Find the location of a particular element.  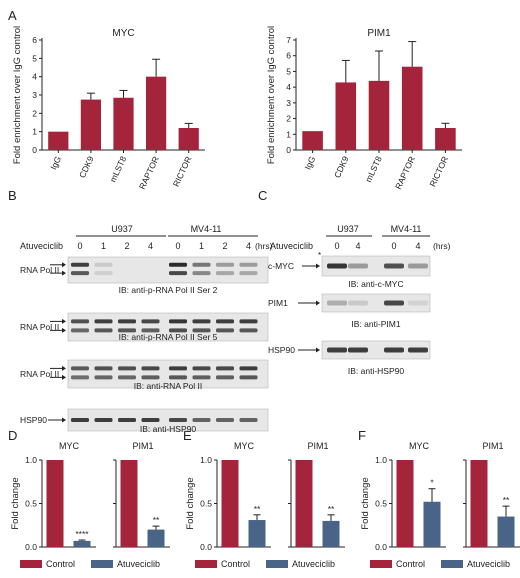

legend-label-atuveciclib: Atuveciclib is located at coordinates (138, 564).